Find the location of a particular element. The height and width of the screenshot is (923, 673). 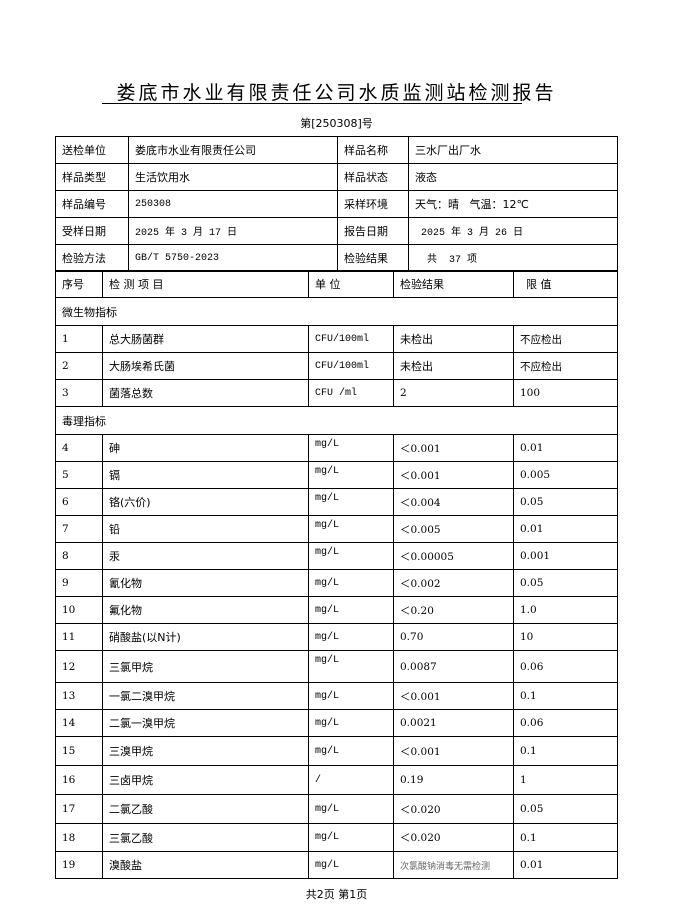

section-label: 毒理指标 is located at coordinates (336, 420).